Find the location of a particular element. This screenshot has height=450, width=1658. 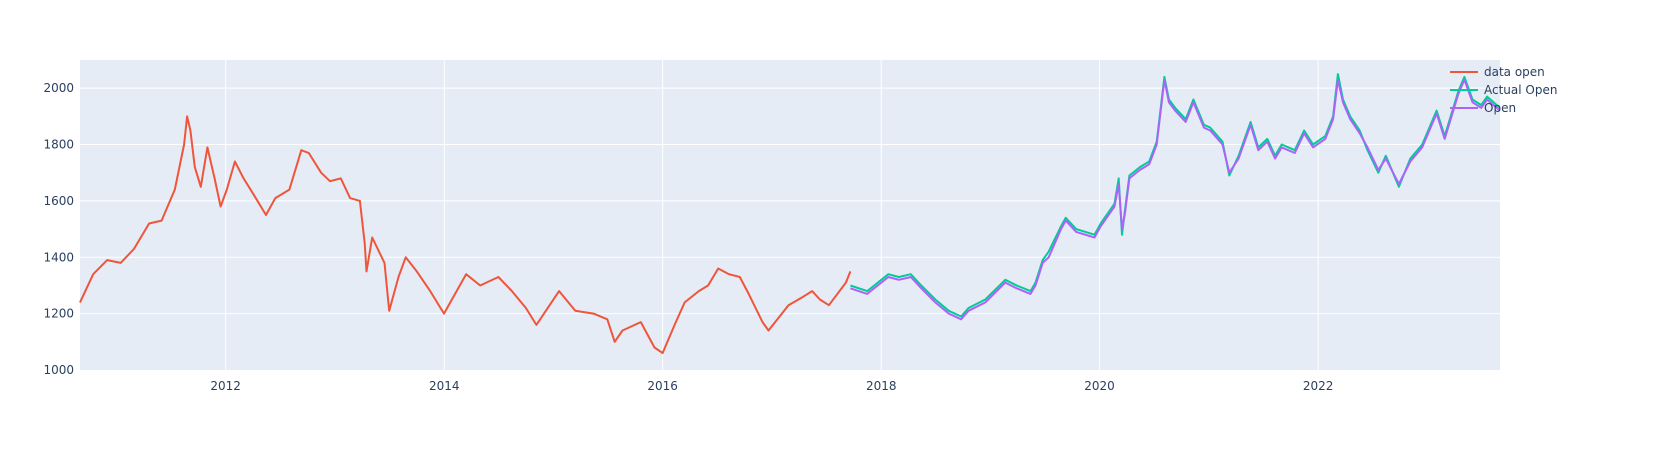

legend-label: Actual Open is located at coordinates (1520, 90).